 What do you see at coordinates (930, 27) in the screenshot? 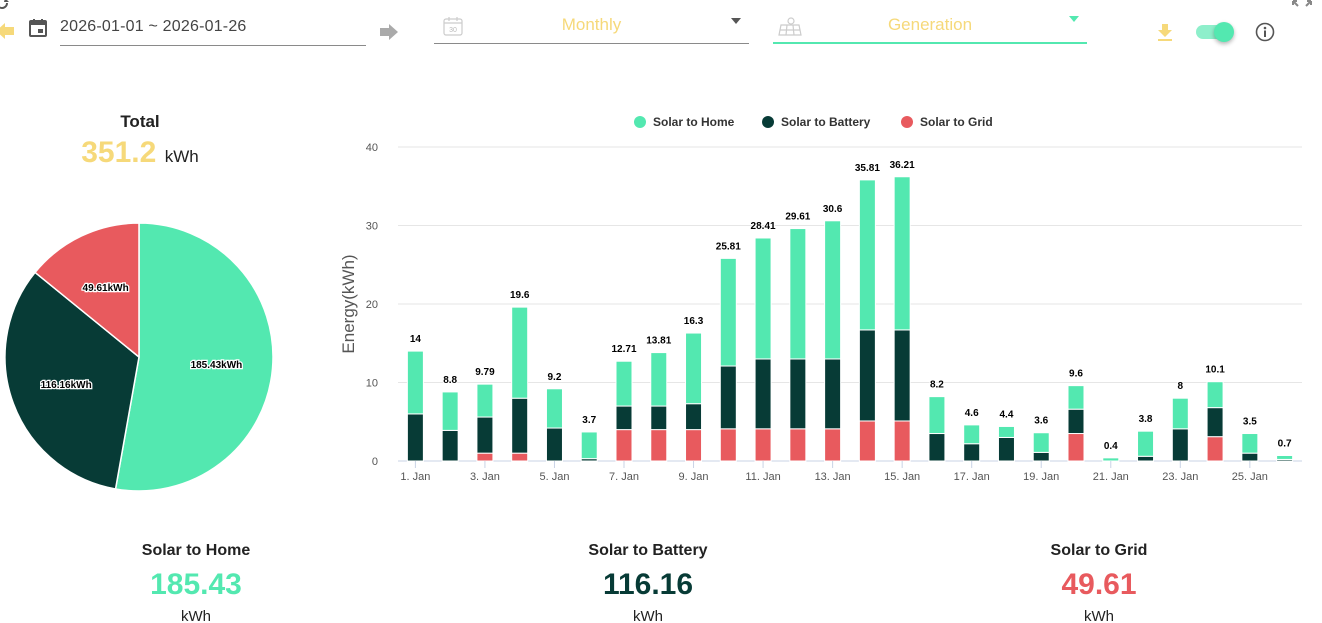
I see `type-select: Generation` at bounding box center [930, 27].